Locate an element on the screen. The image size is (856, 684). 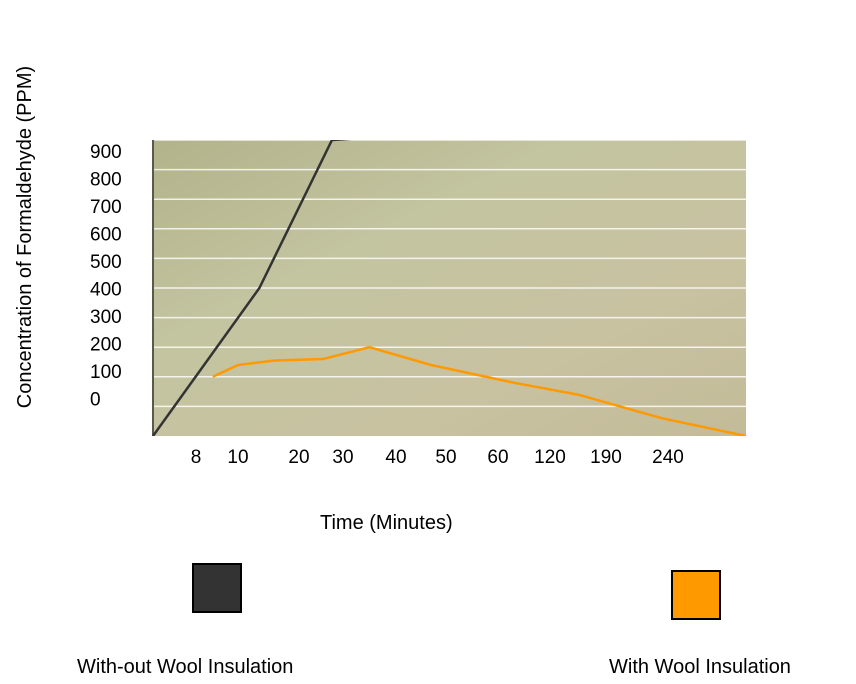
x-tick-label: 240 is located at coordinates (668, 457).